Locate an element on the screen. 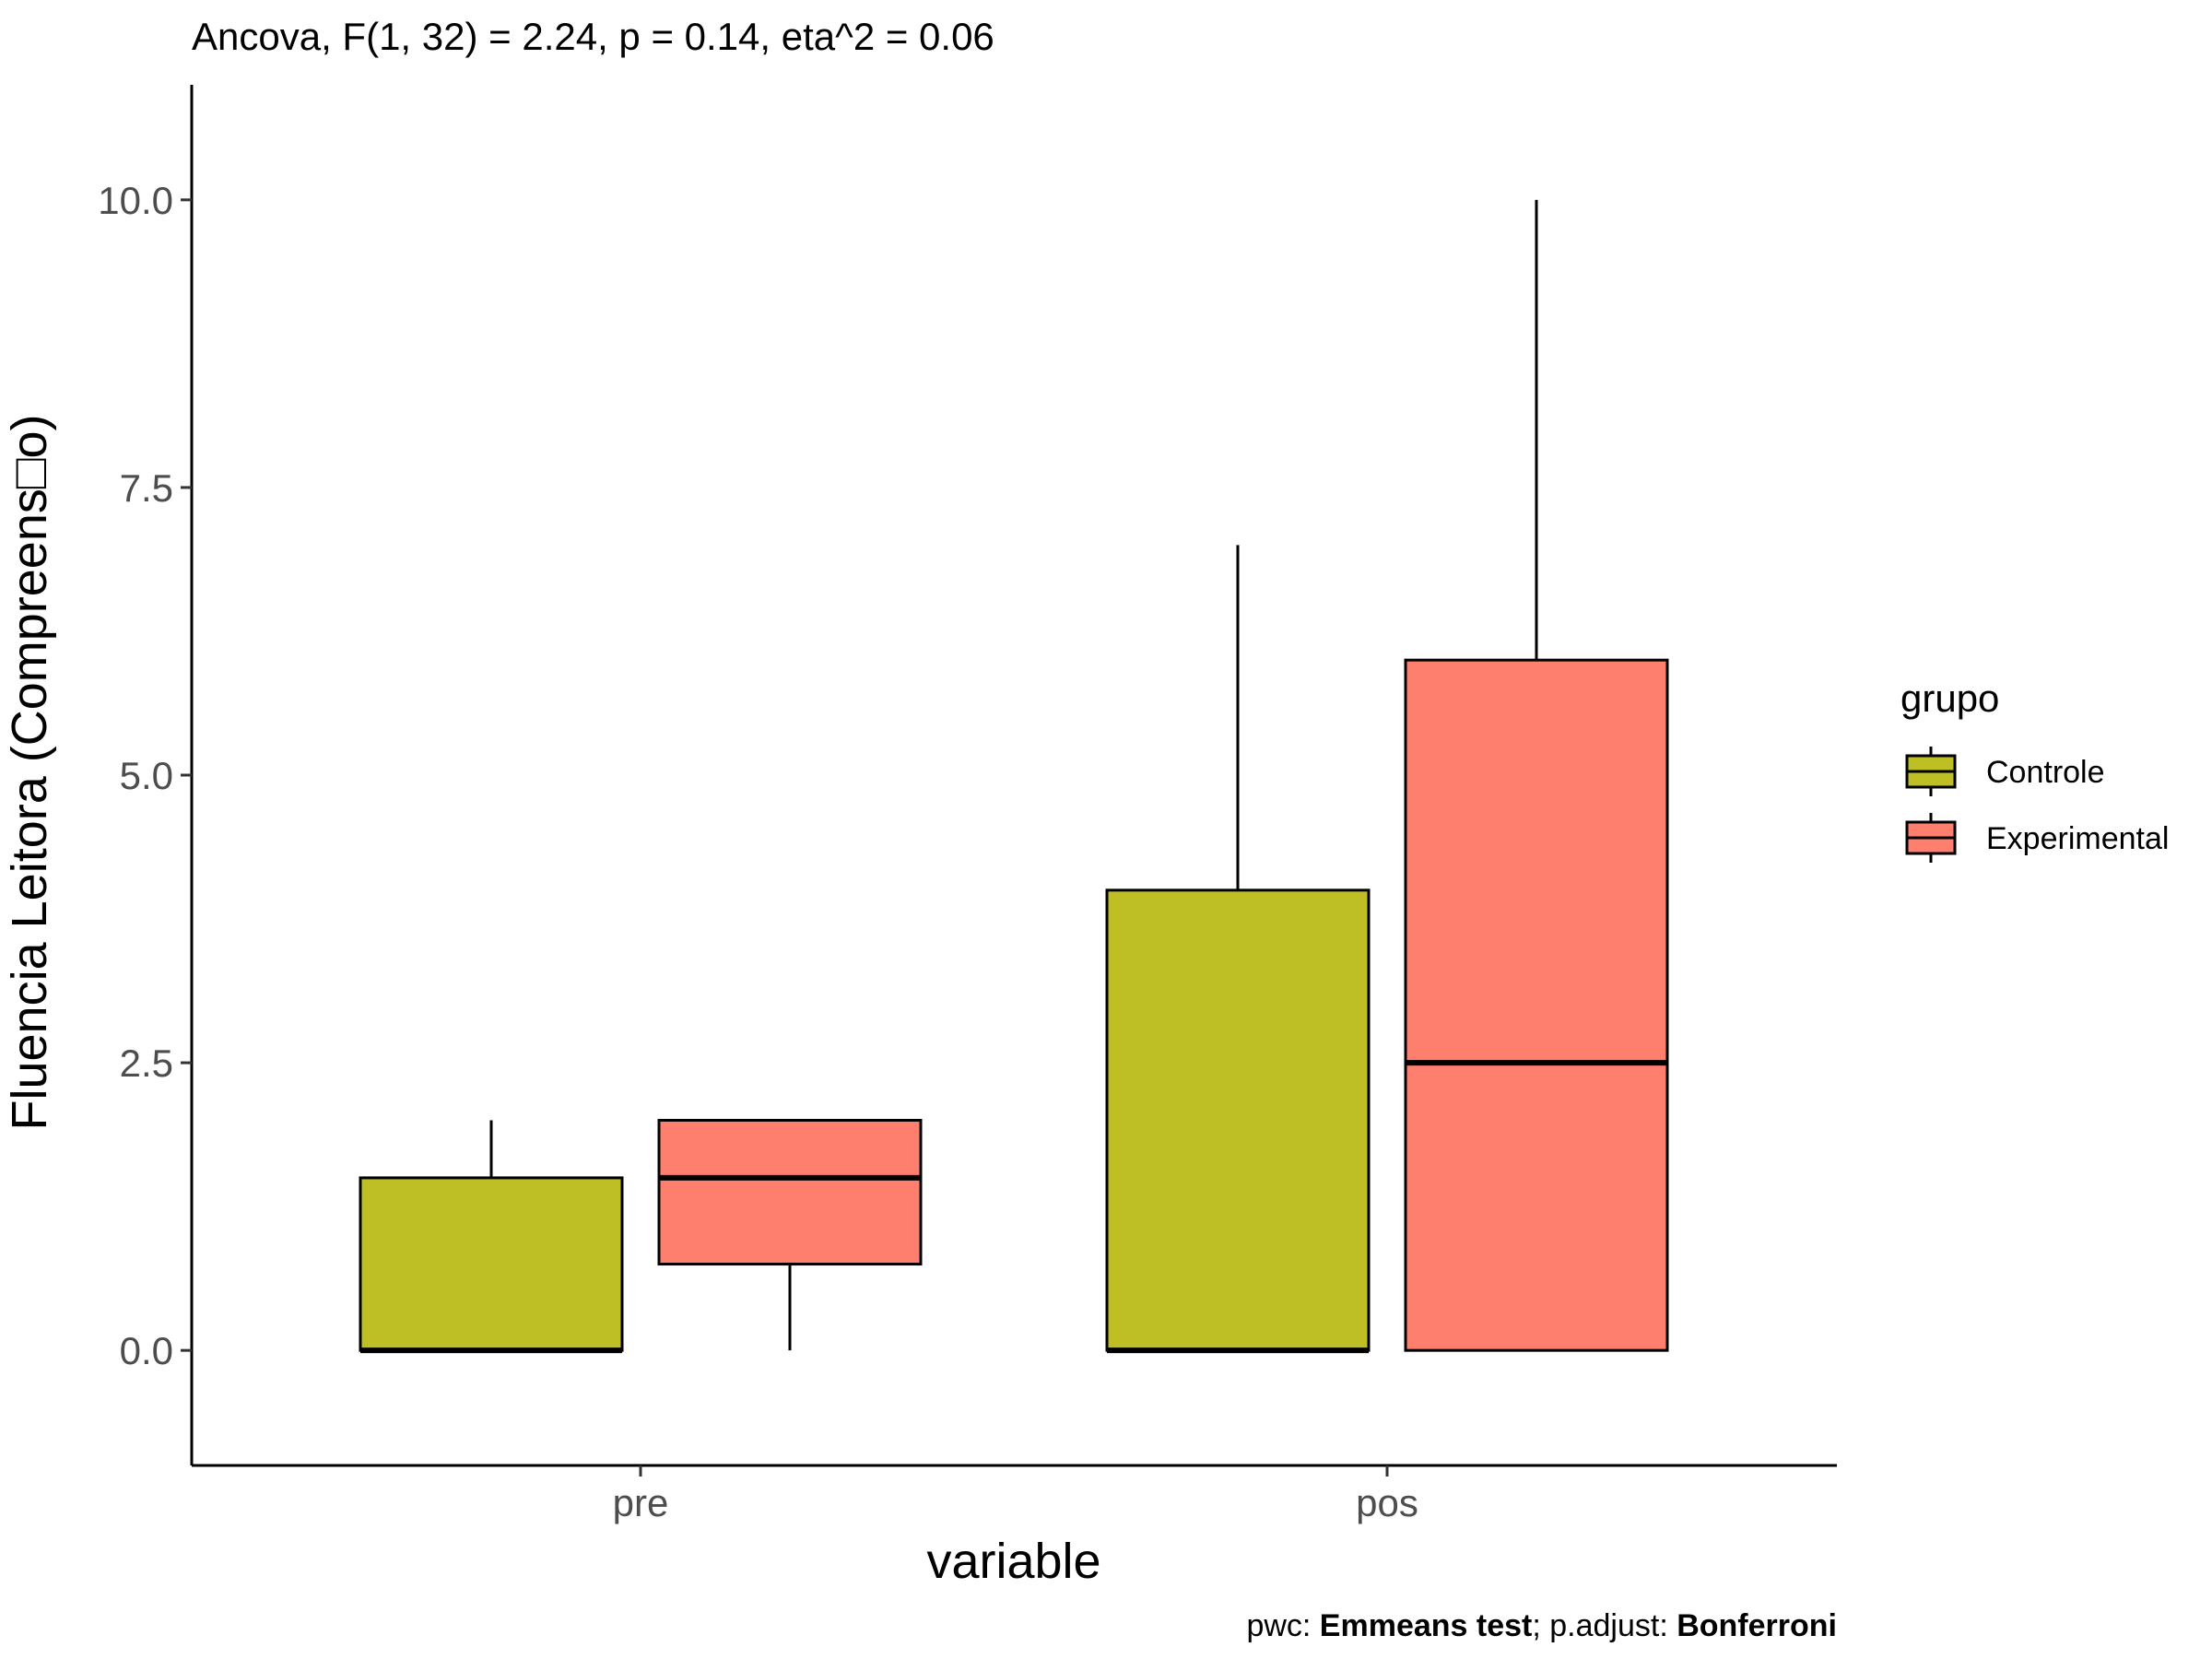 The image size is (2212, 1659). caption-prefix: pwc: is located at coordinates (1282, 1625).